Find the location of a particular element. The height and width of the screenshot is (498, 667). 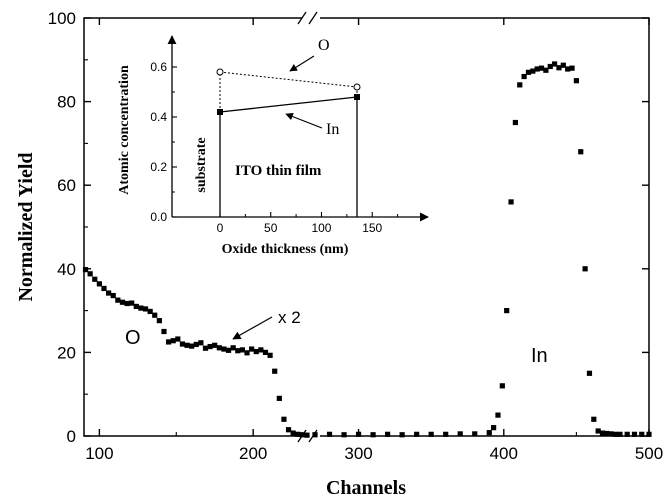

inset-y-tick-label: 0.2 is located at coordinates (158, 167).